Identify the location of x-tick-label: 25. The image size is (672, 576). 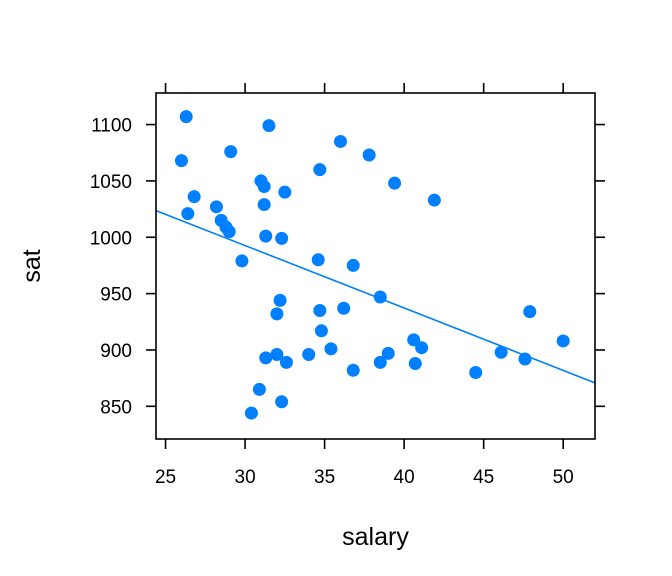
(165, 477).